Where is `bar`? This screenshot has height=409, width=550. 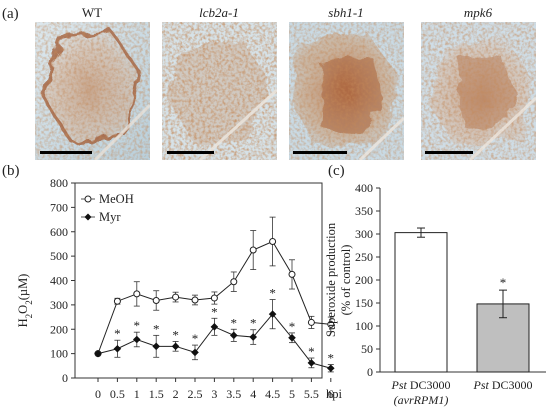 bar is located at coordinates (421, 302).